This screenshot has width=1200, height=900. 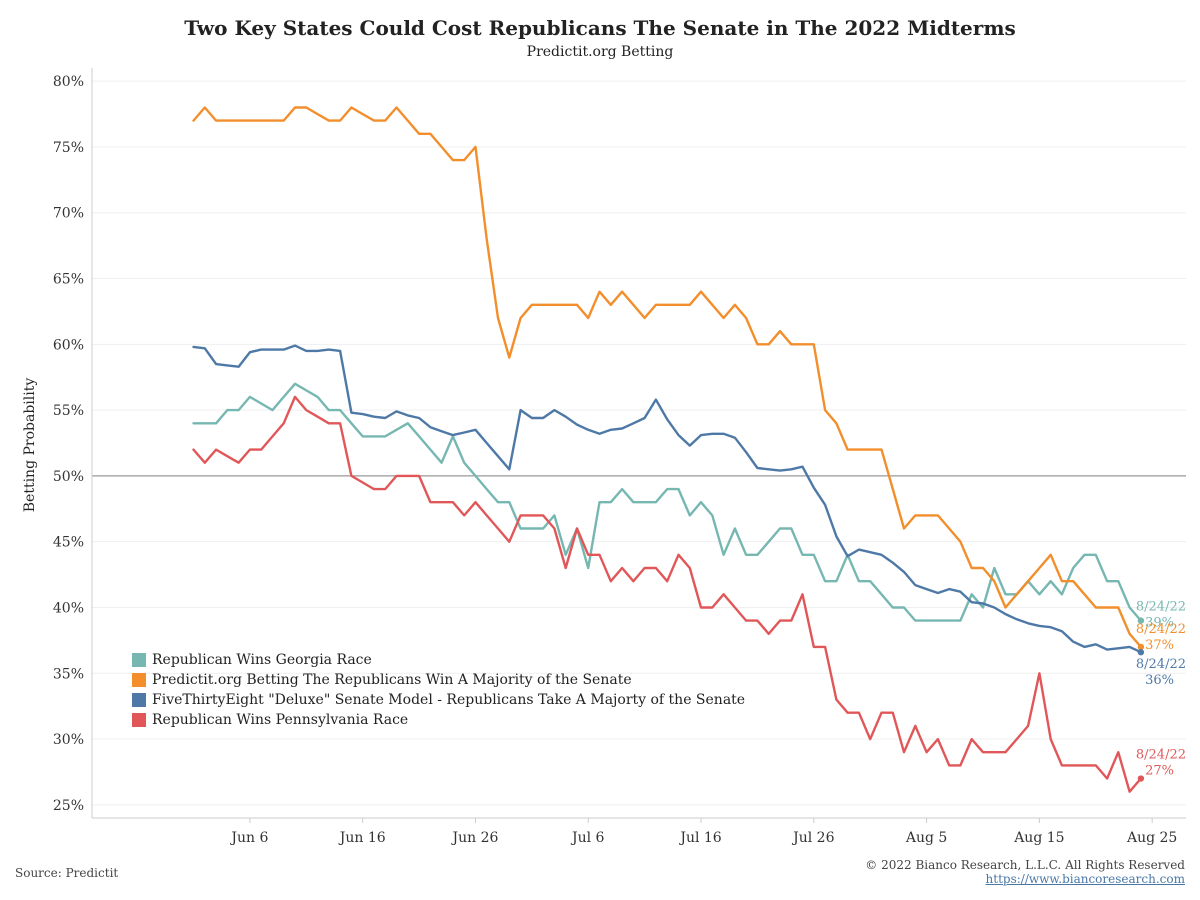 I want to click on x-tick-label: Jul 6, so click(x=587, y=838).